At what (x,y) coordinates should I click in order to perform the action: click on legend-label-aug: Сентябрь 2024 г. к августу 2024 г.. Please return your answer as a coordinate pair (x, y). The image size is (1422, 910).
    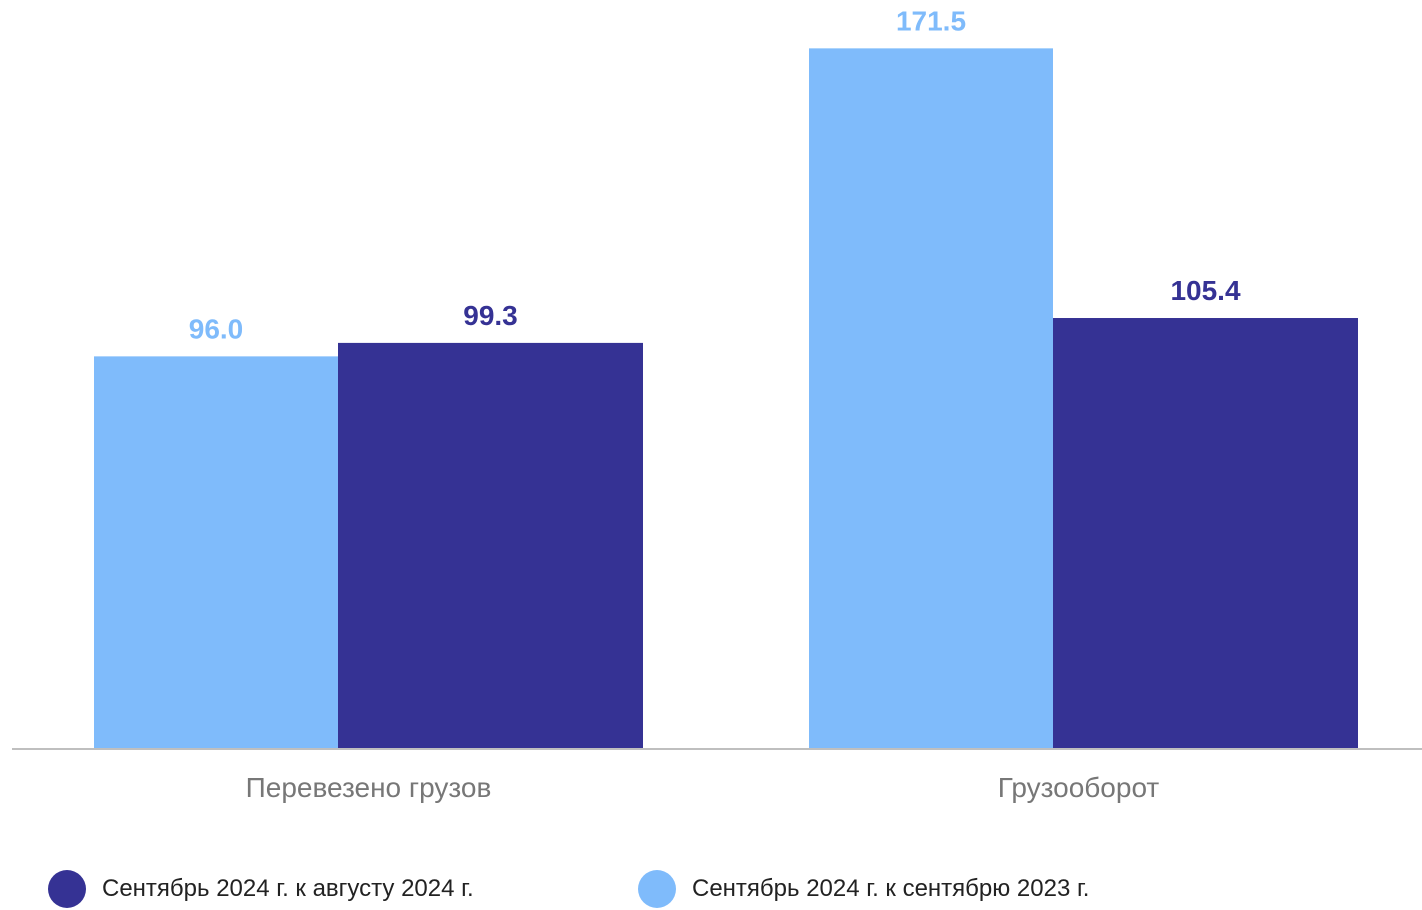
    Looking at the image, I should click on (288, 888).